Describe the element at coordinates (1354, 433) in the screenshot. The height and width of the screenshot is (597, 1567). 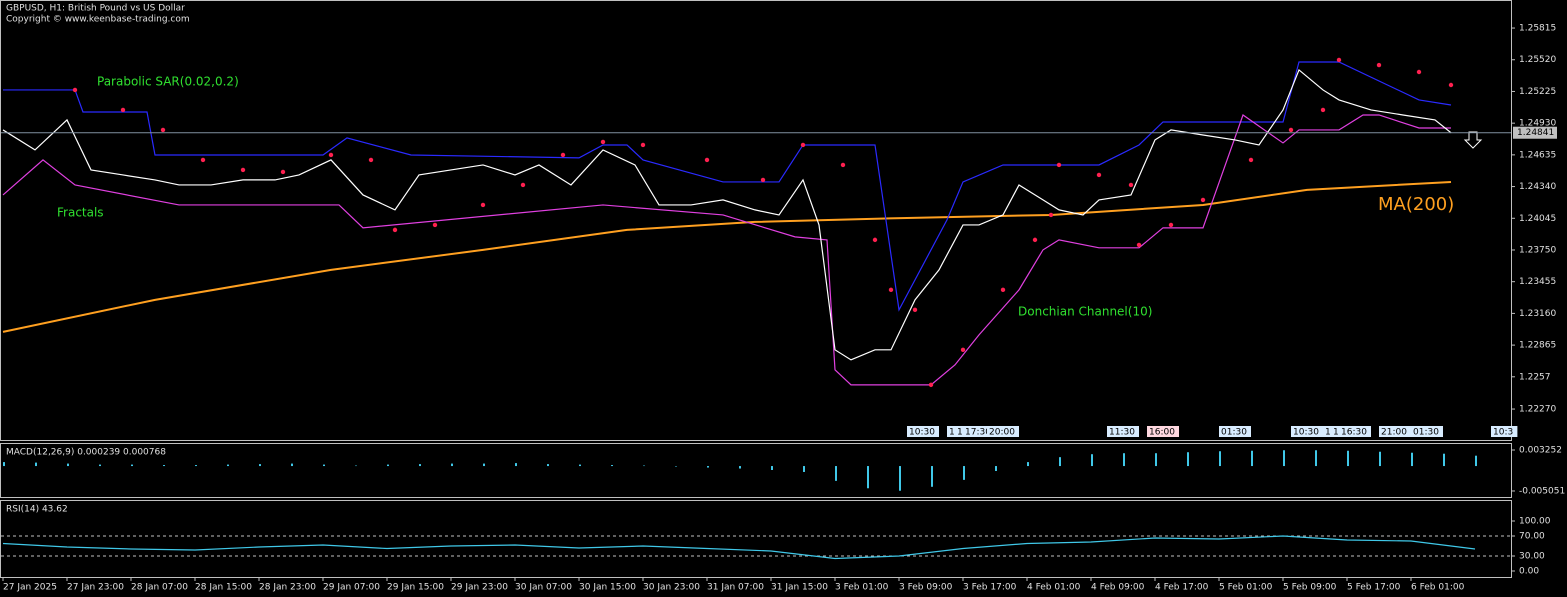
I see `event-label: 16:30` at that location.